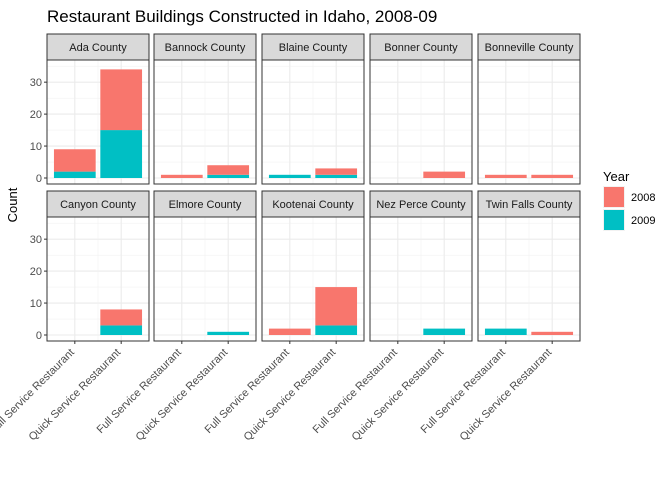  I want to click on facet-strip-label: Ada County, so click(98, 48).